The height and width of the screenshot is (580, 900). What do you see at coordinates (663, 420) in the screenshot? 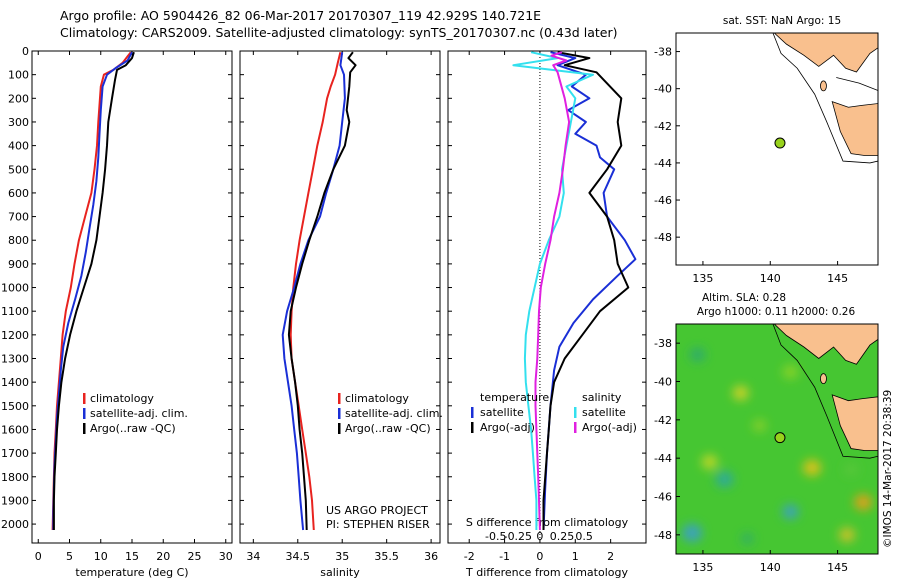
I see `map-y-tick-label: -42` at bounding box center [663, 420].